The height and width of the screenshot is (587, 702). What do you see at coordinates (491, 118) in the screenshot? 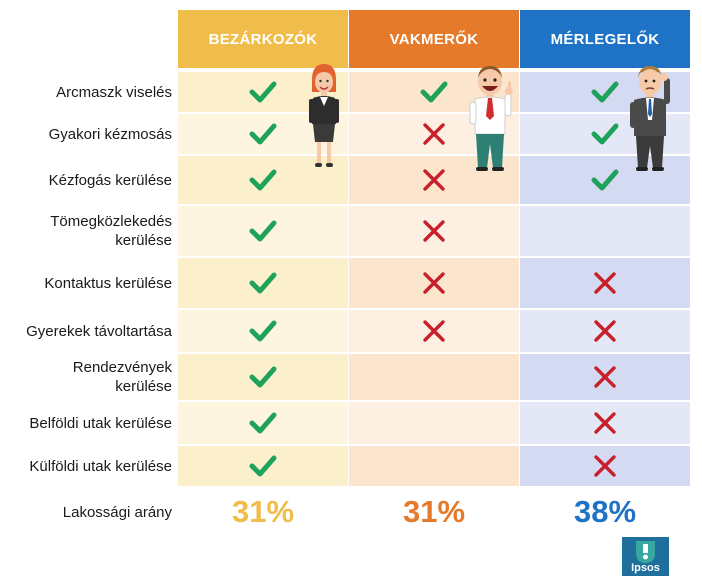
I see `man-thumbsup-illustration` at bounding box center [491, 118].